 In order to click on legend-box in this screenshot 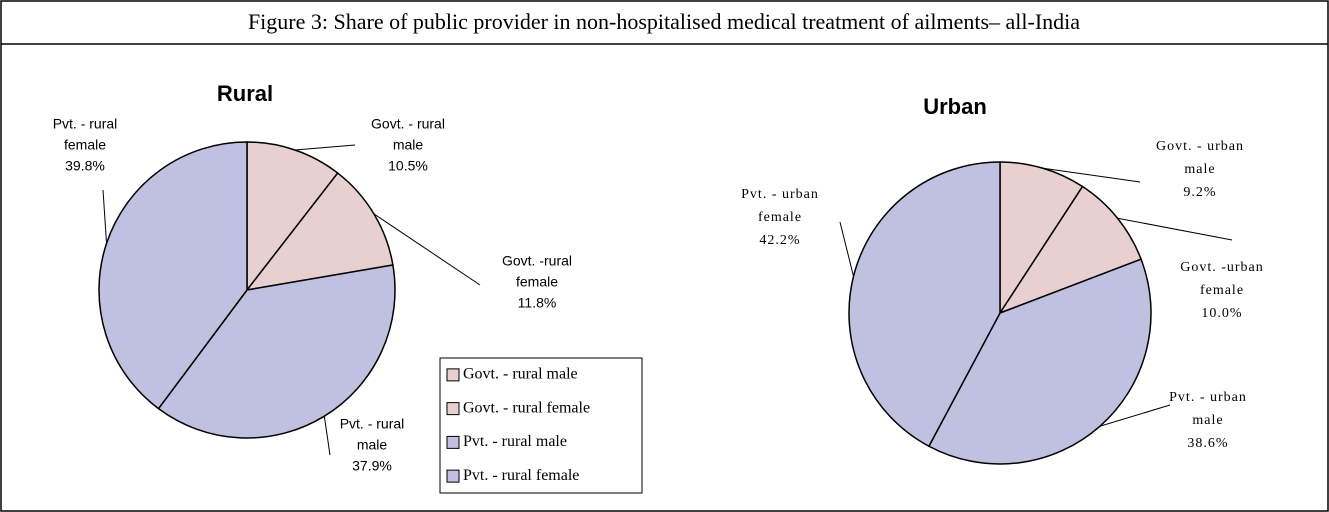, I will do `click(541, 425)`.